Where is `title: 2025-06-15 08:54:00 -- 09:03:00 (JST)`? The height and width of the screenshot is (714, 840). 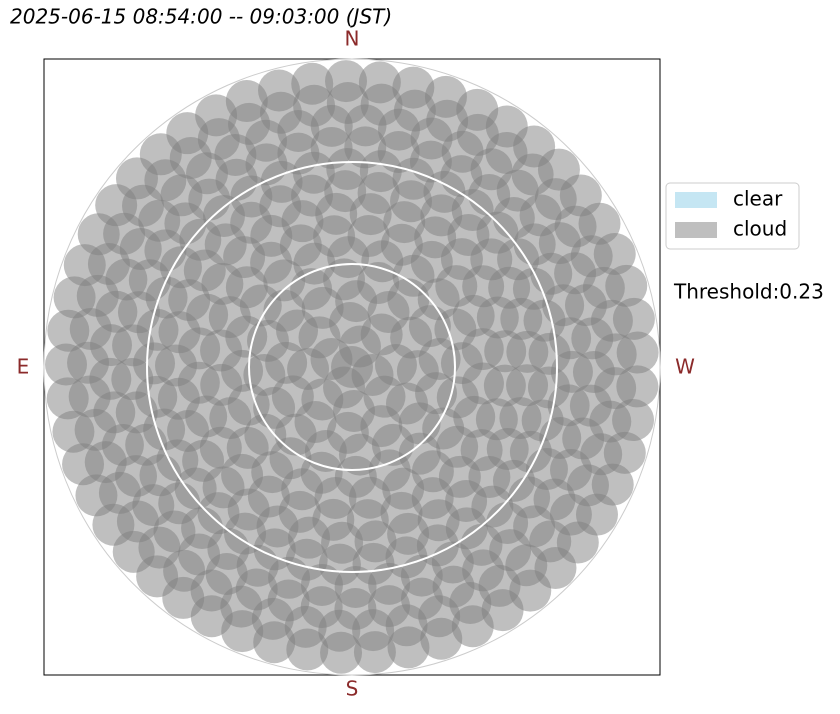
title: 2025-06-15 08:54:00 -- 09:03:00 (JST) is located at coordinates (201, 17).